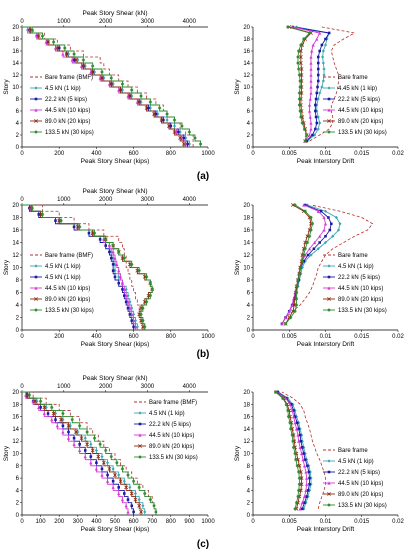 The width and height of the screenshot is (406, 550). I want to click on series-line, so click(327, 264).